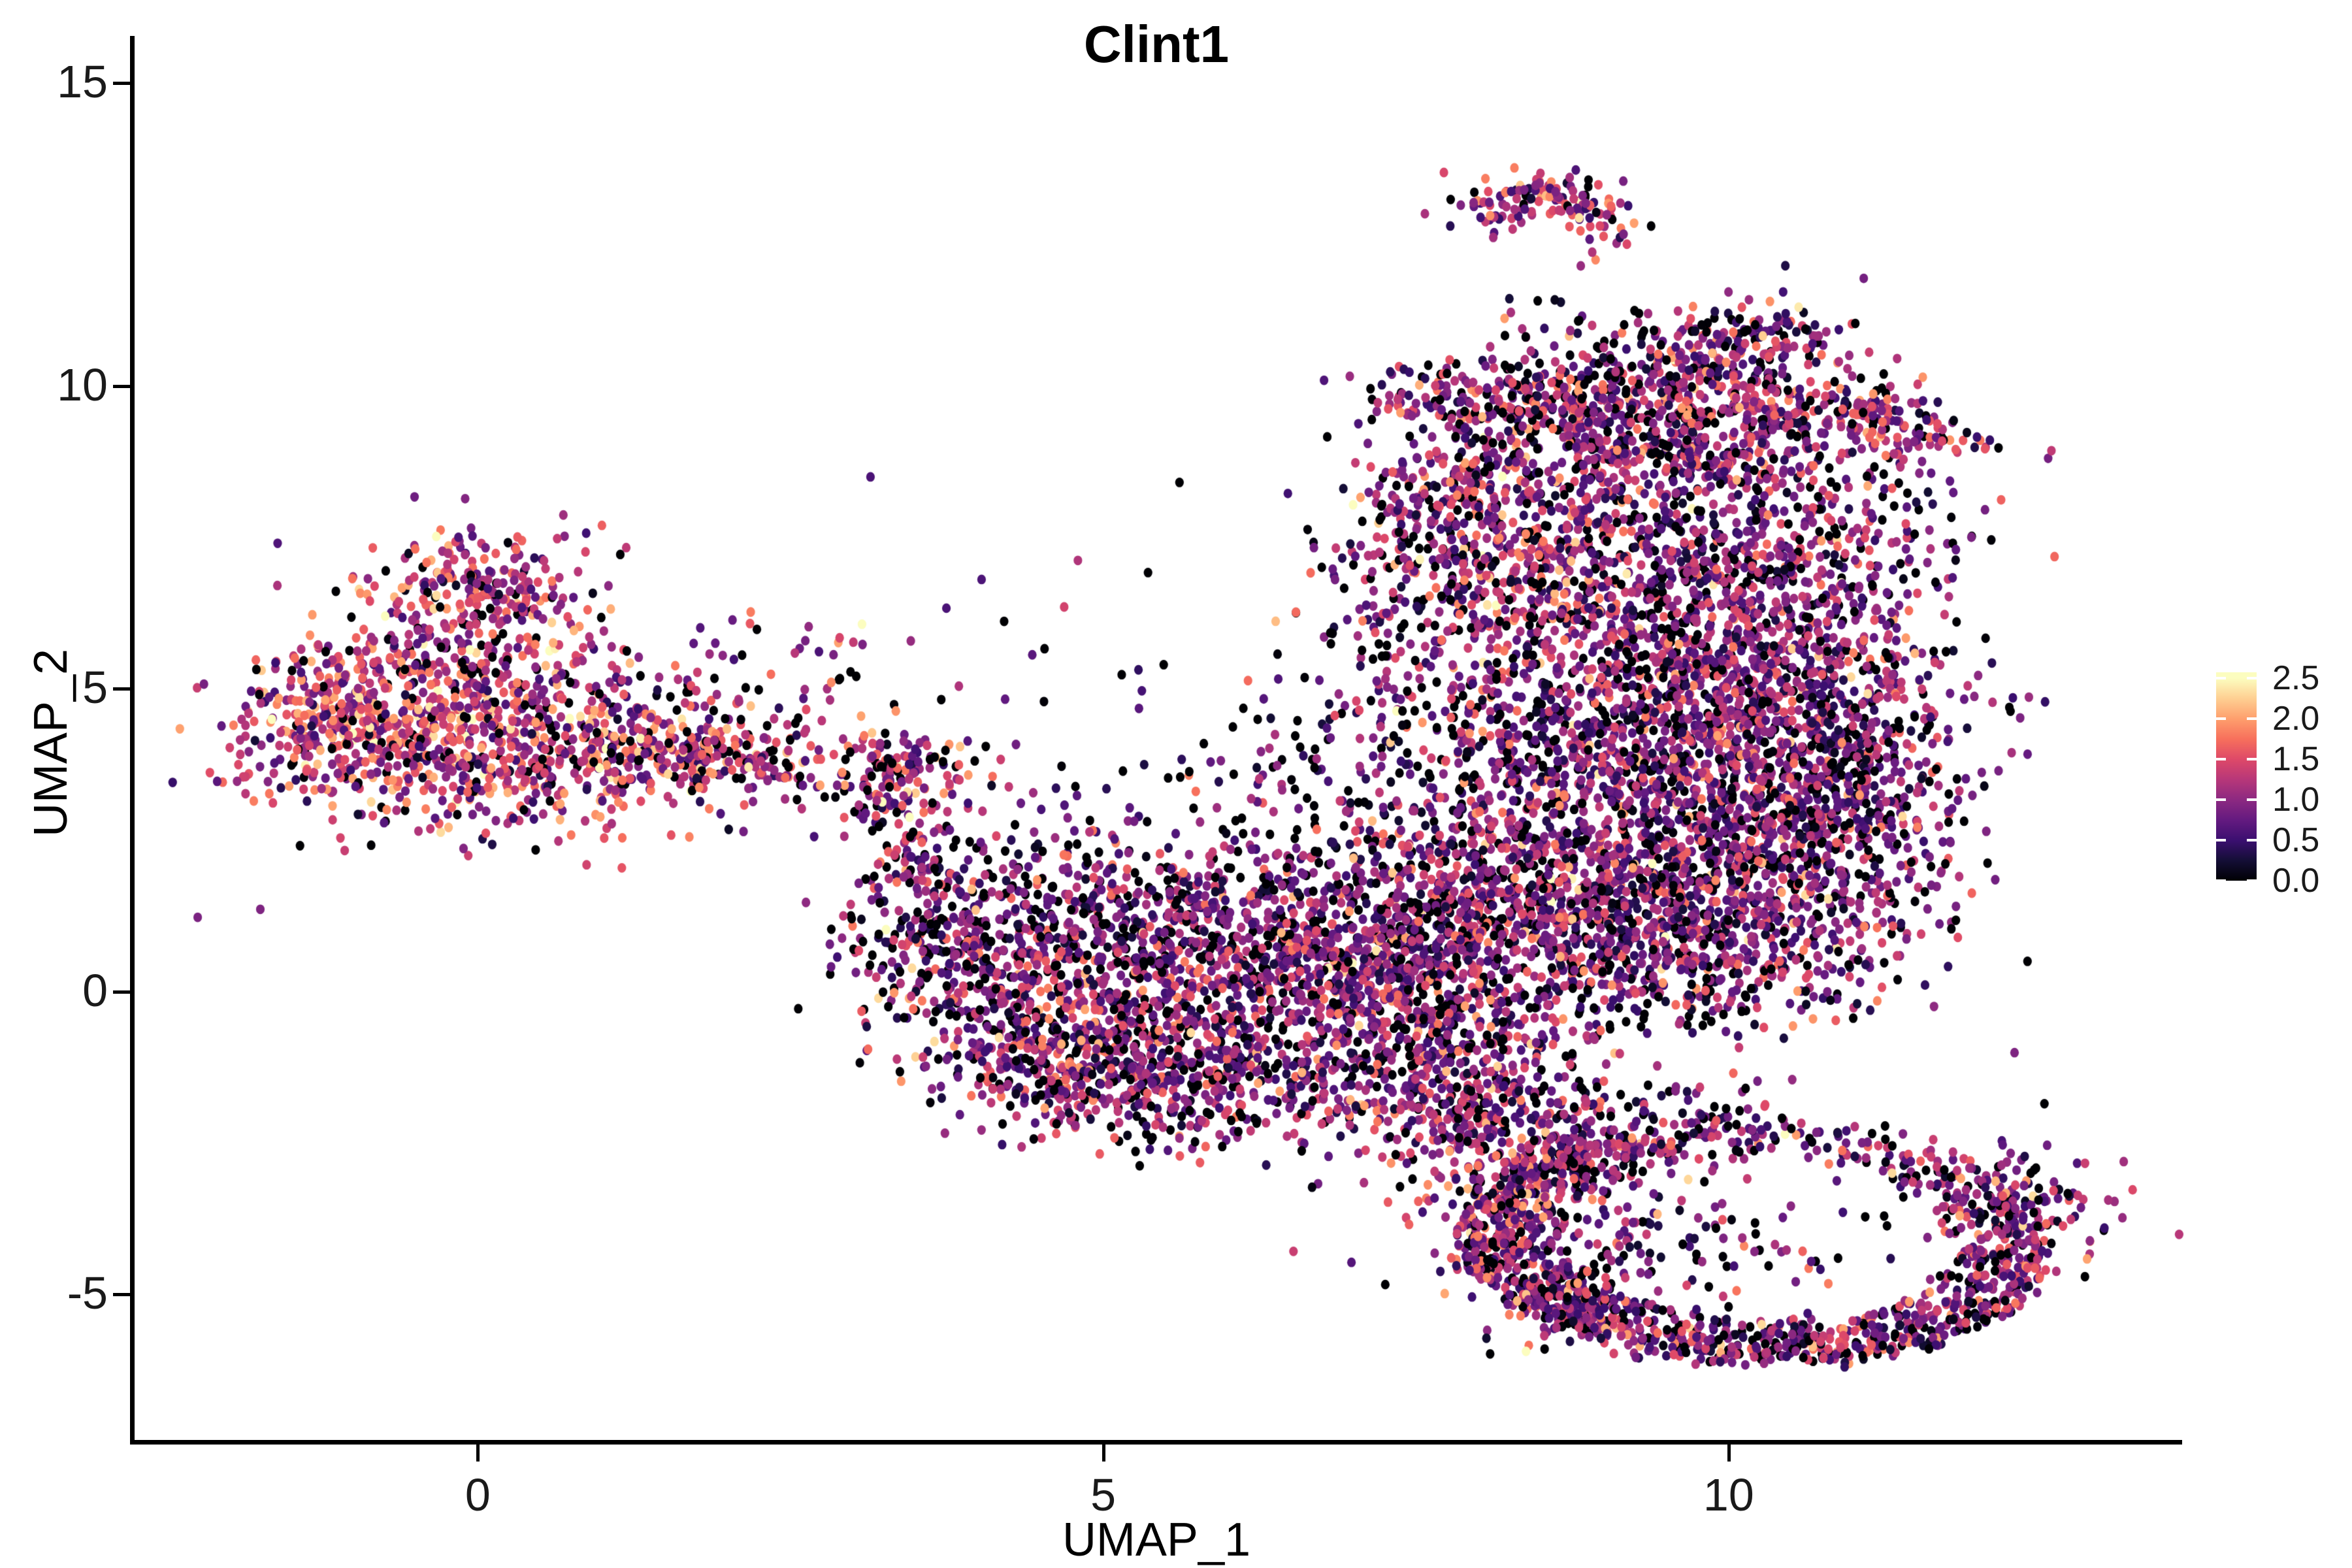  What do you see at coordinates (1103, 1494) in the screenshot?
I see `x-tick-label: 5` at bounding box center [1103, 1494].